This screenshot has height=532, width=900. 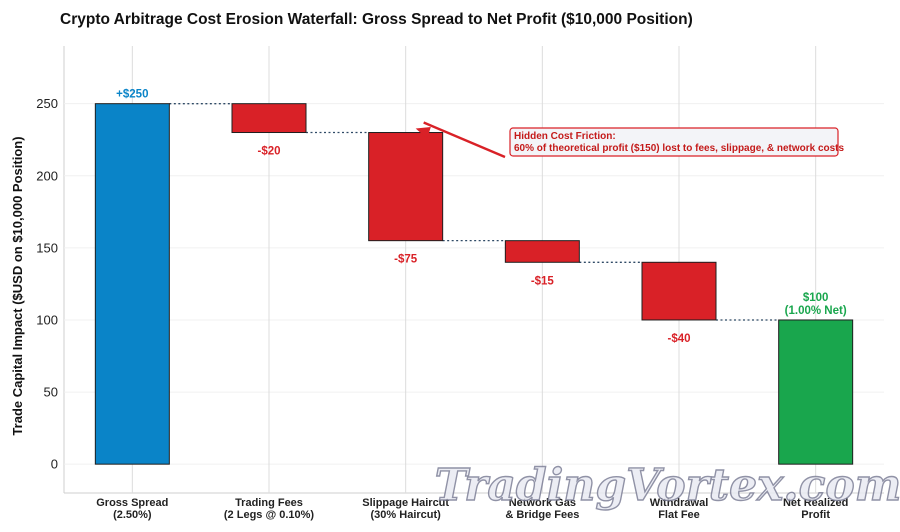 What do you see at coordinates (132, 284) in the screenshot?
I see `bar-total` at bounding box center [132, 284].